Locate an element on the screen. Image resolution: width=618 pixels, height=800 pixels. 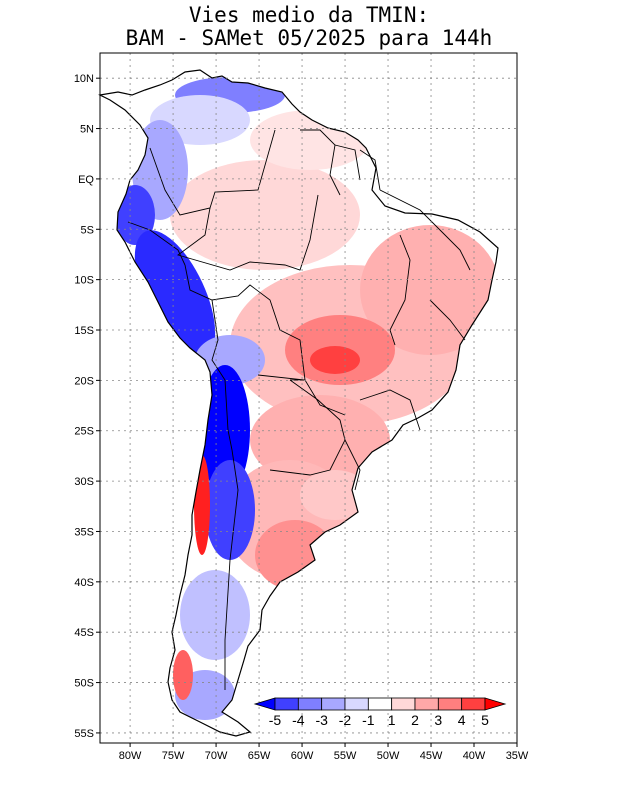
lat-label: 10S is located at coordinates (84, 281).